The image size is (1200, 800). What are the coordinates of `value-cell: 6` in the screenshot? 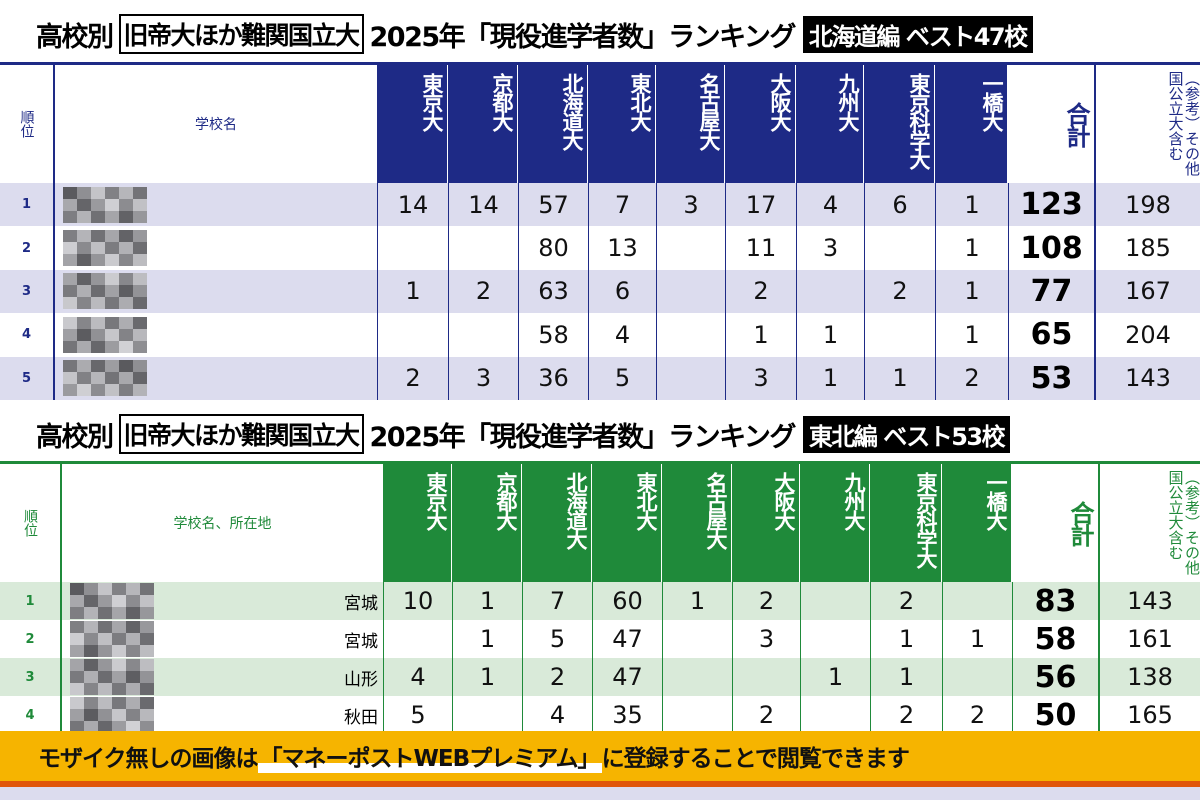 It's located at (899, 205).